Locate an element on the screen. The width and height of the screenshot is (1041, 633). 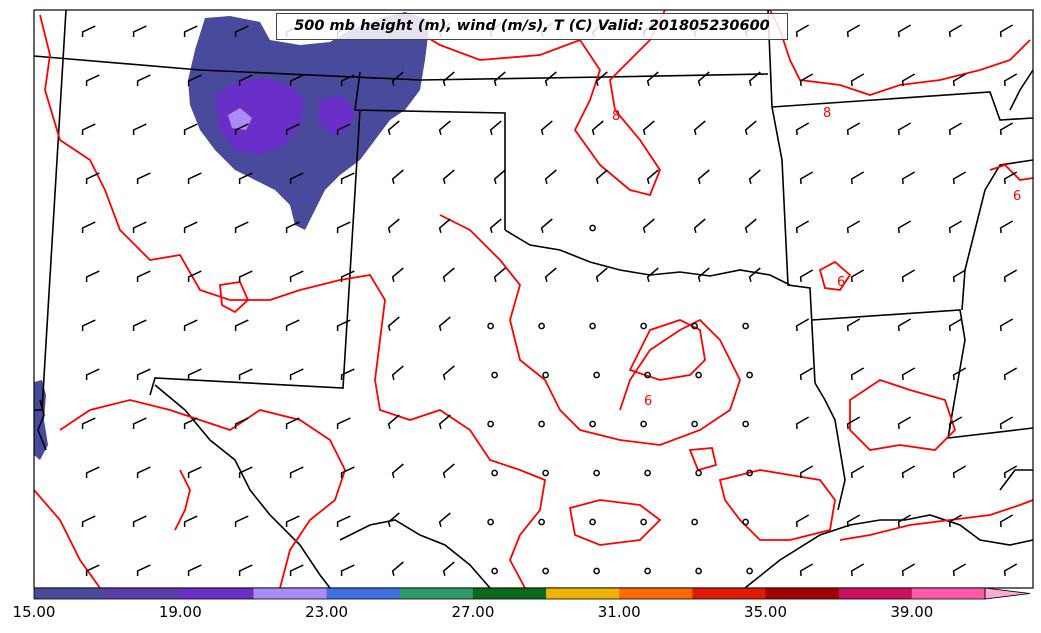
colorbar-tick-label: 35.00 is located at coordinates (766, 612).